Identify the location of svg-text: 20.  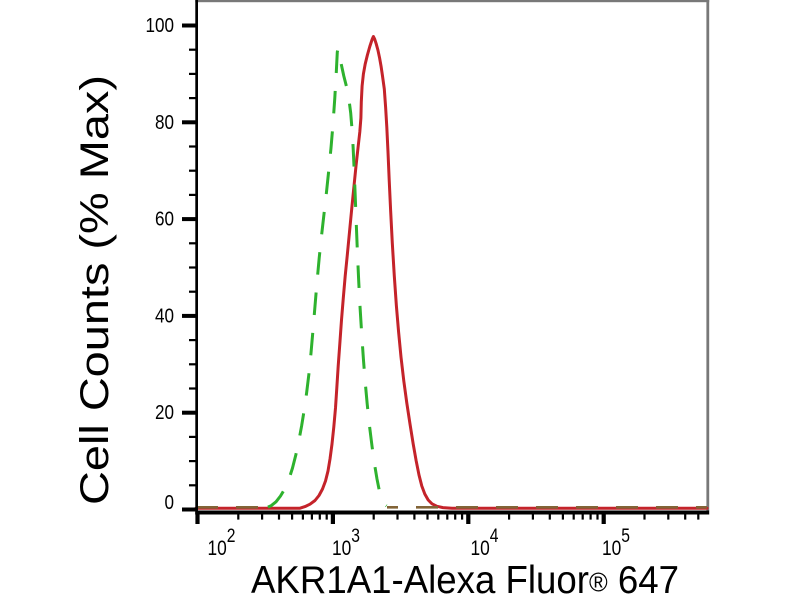
(164, 413).